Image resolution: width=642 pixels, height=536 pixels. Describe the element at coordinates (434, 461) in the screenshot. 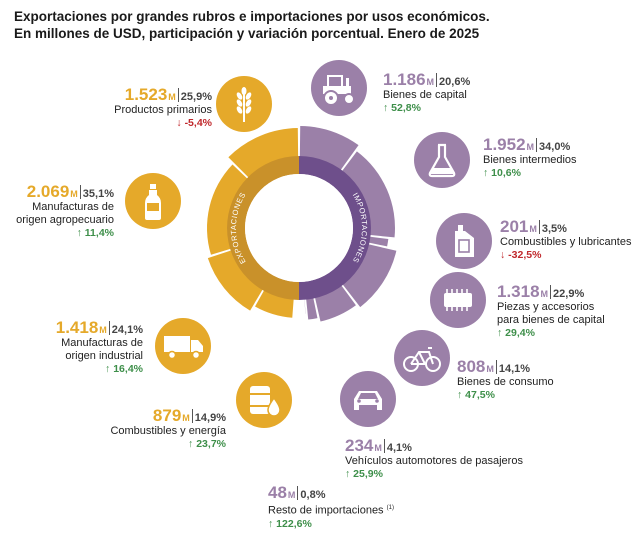

I see `category-name: Vehículos automotores de pasajeros` at that location.